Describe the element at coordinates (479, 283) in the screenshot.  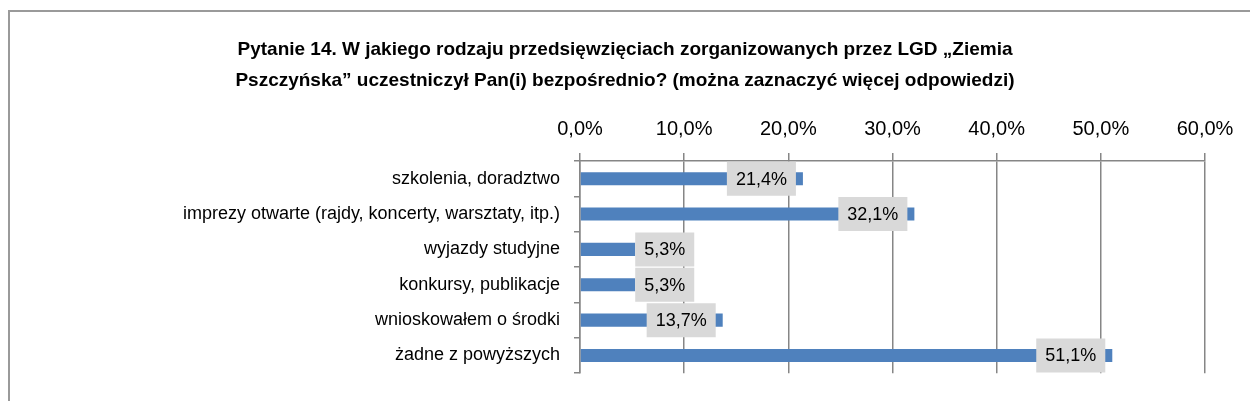
I see `y-tick-label: konkursy, publikacje` at that location.